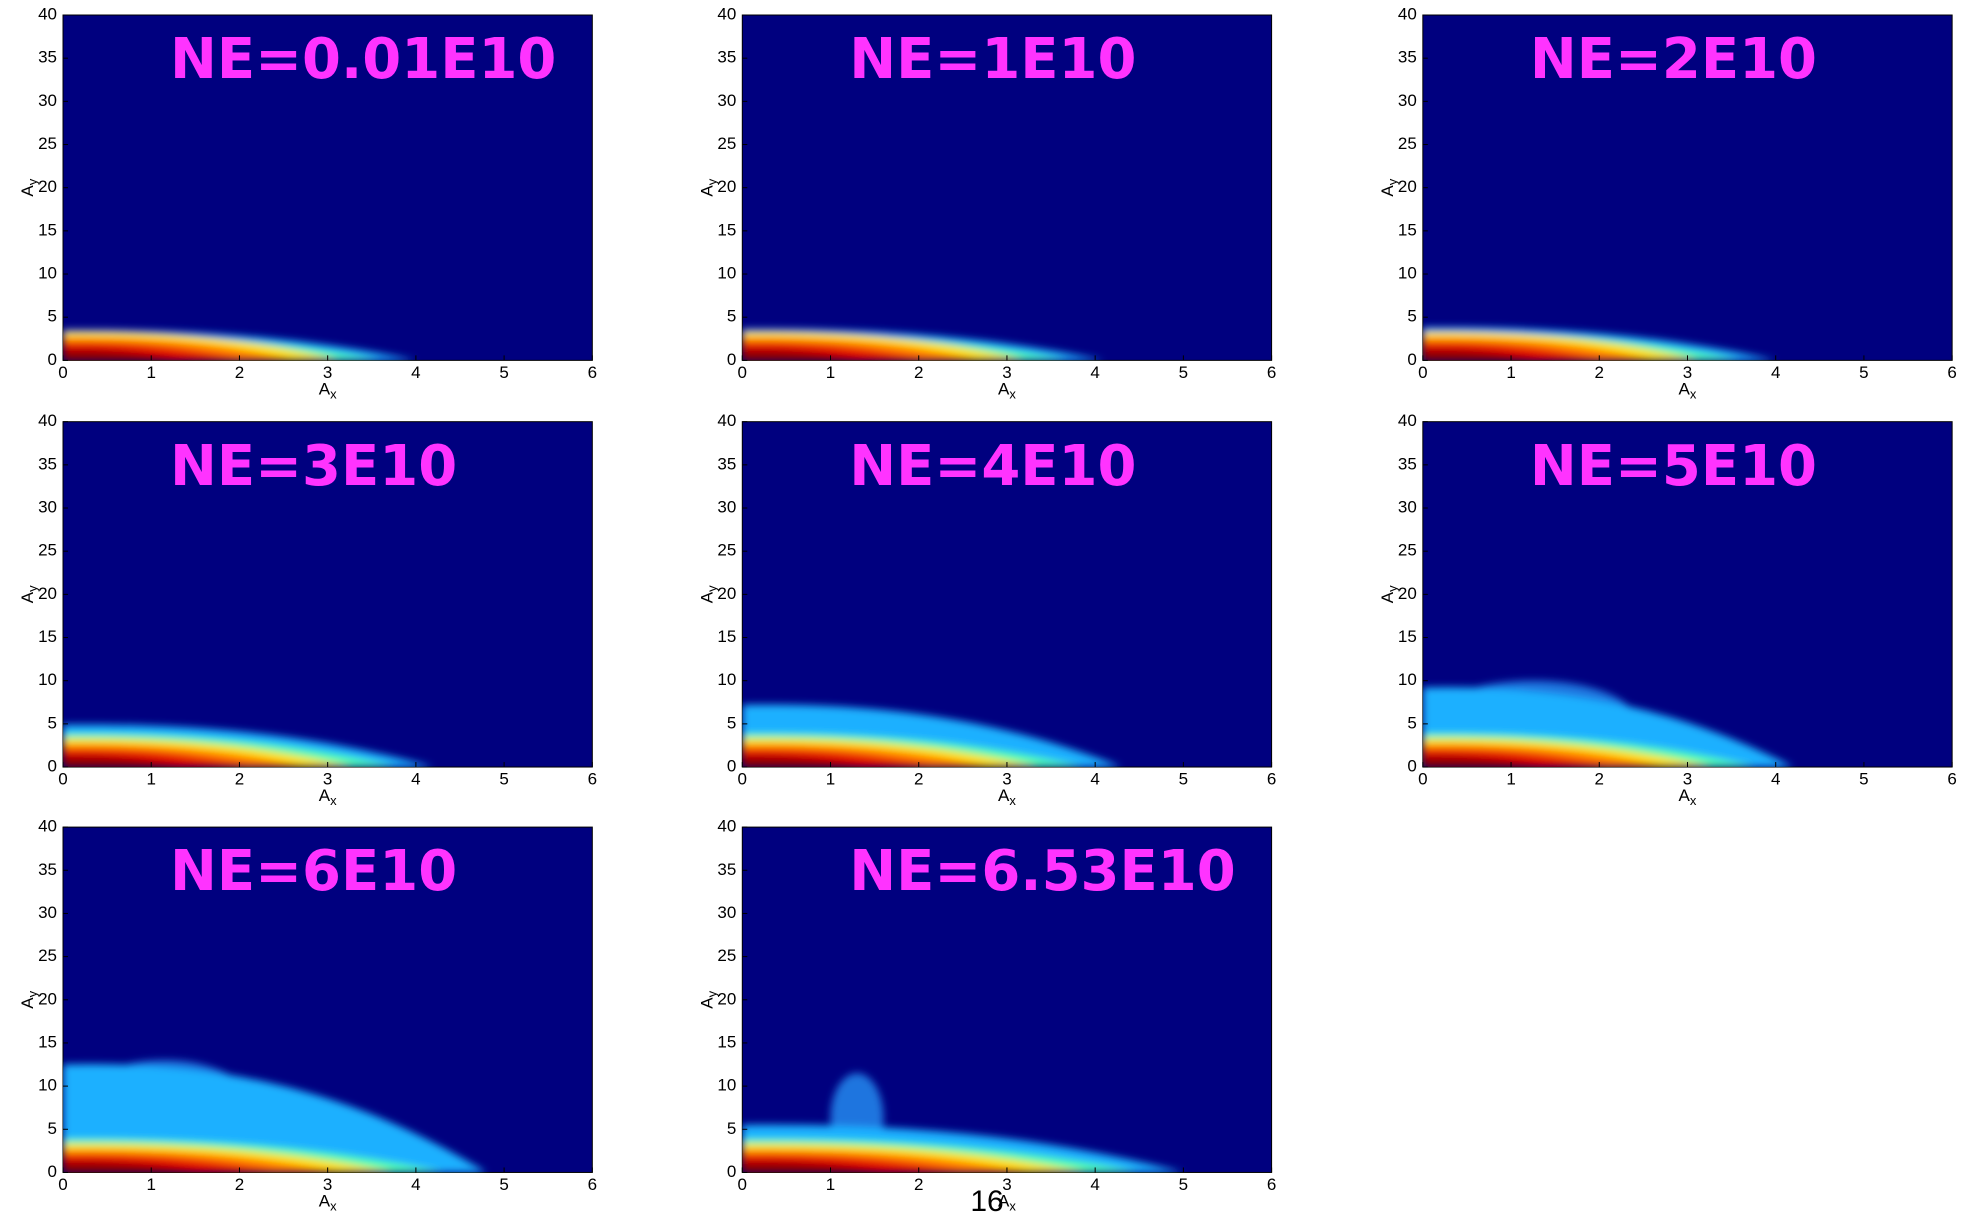  What do you see at coordinates (307, 202) in the screenshot?
I see `panel: 0 1 2 3 4 5 6 0 5 10 15 20 25 30 35 40 Ax Ay NE=0.01E10` at bounding box center [307, 202].